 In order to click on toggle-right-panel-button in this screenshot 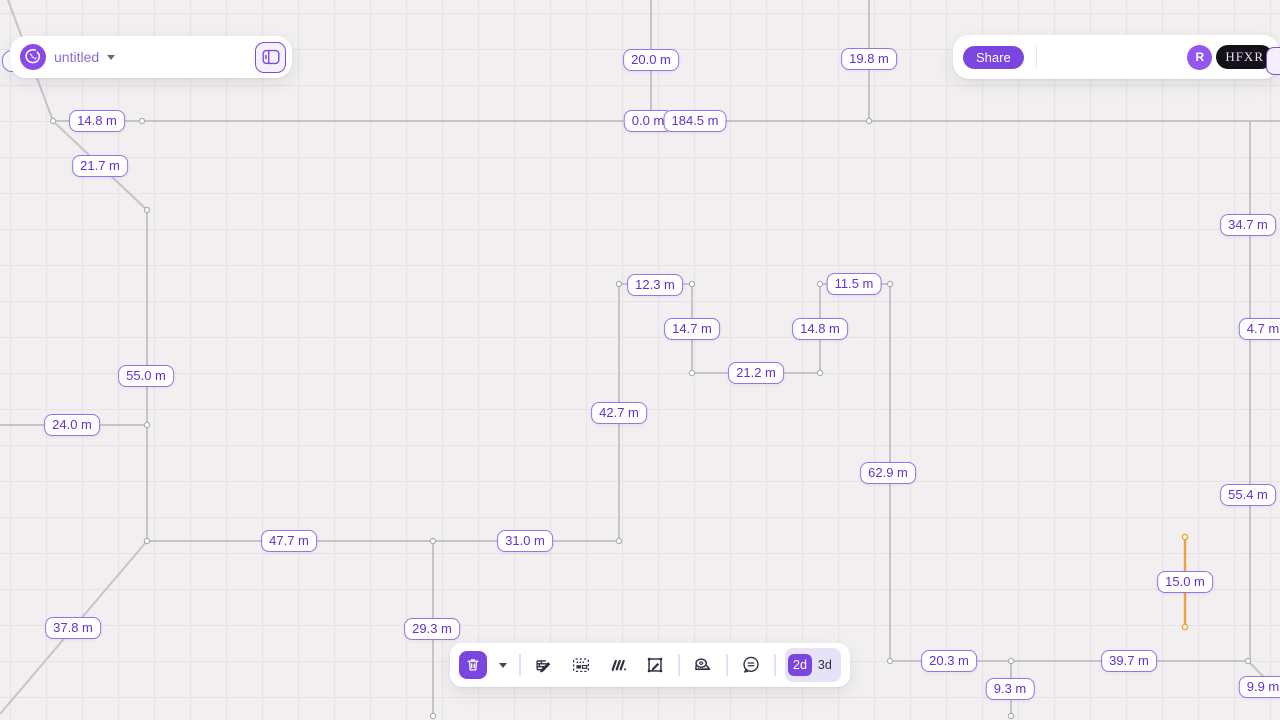, I will do `click(1273, 61)`.